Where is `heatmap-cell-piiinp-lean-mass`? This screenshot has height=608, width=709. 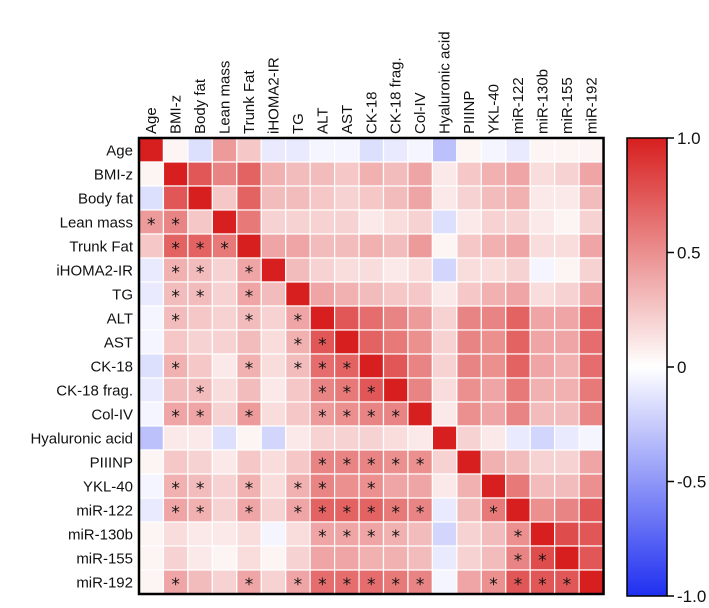
heatmap-cell-piiinp-lean-mass is located at coordinates (224, 462).